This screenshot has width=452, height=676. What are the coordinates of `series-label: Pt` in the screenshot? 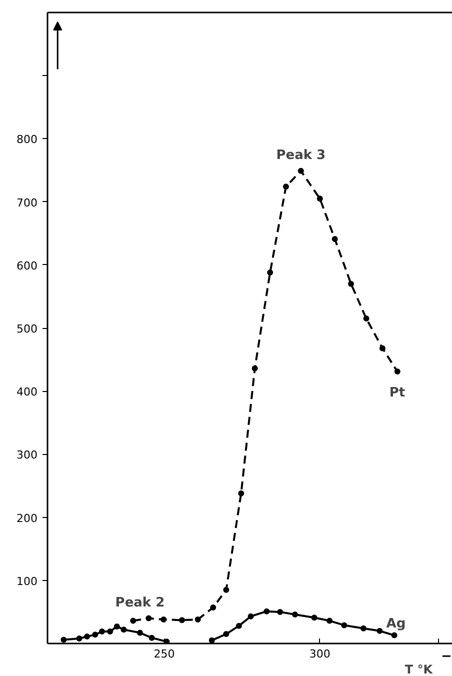 It's located at (397, 393).